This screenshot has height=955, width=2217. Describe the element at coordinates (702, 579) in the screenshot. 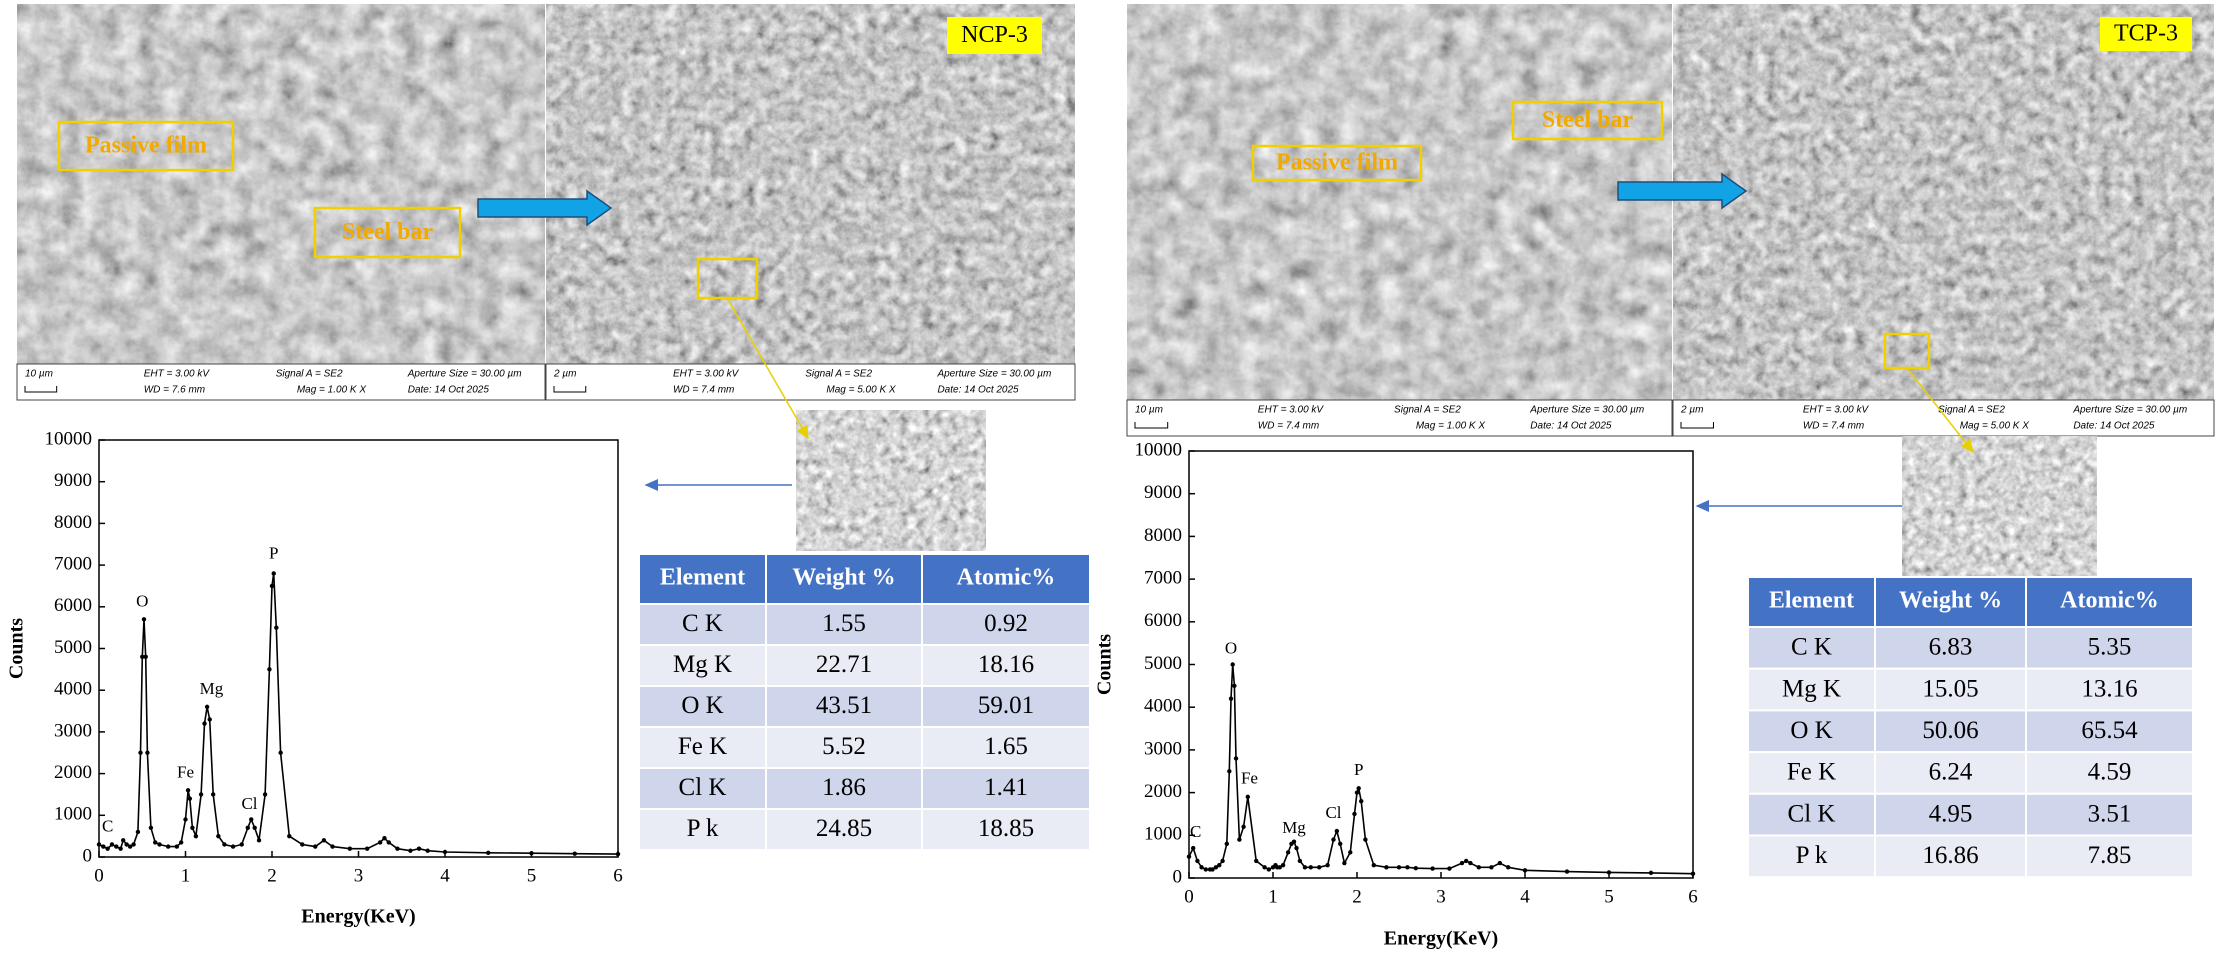

I see `table-header-cell` at that location.